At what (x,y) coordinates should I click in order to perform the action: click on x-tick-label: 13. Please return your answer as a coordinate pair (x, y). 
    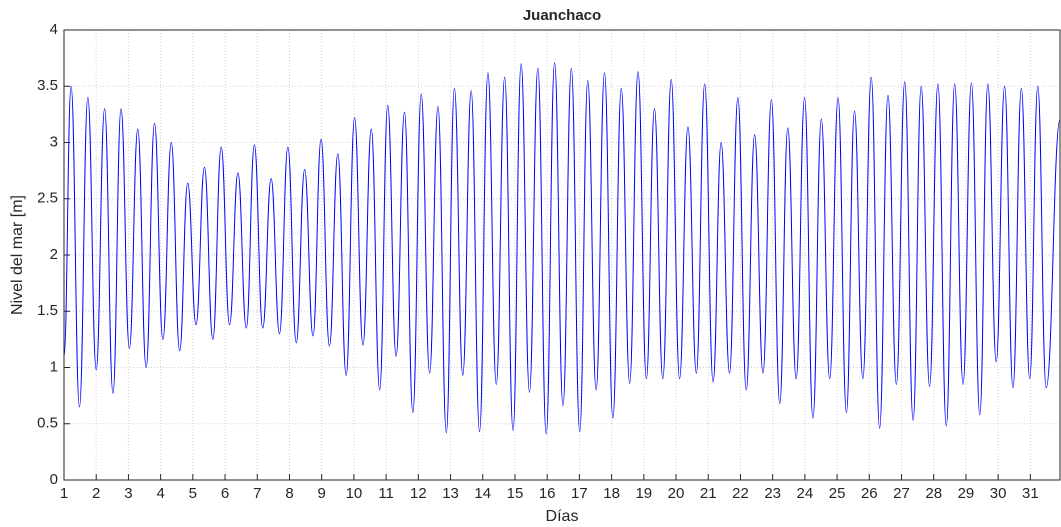
    Looking at the image, I should click on (450, 493).